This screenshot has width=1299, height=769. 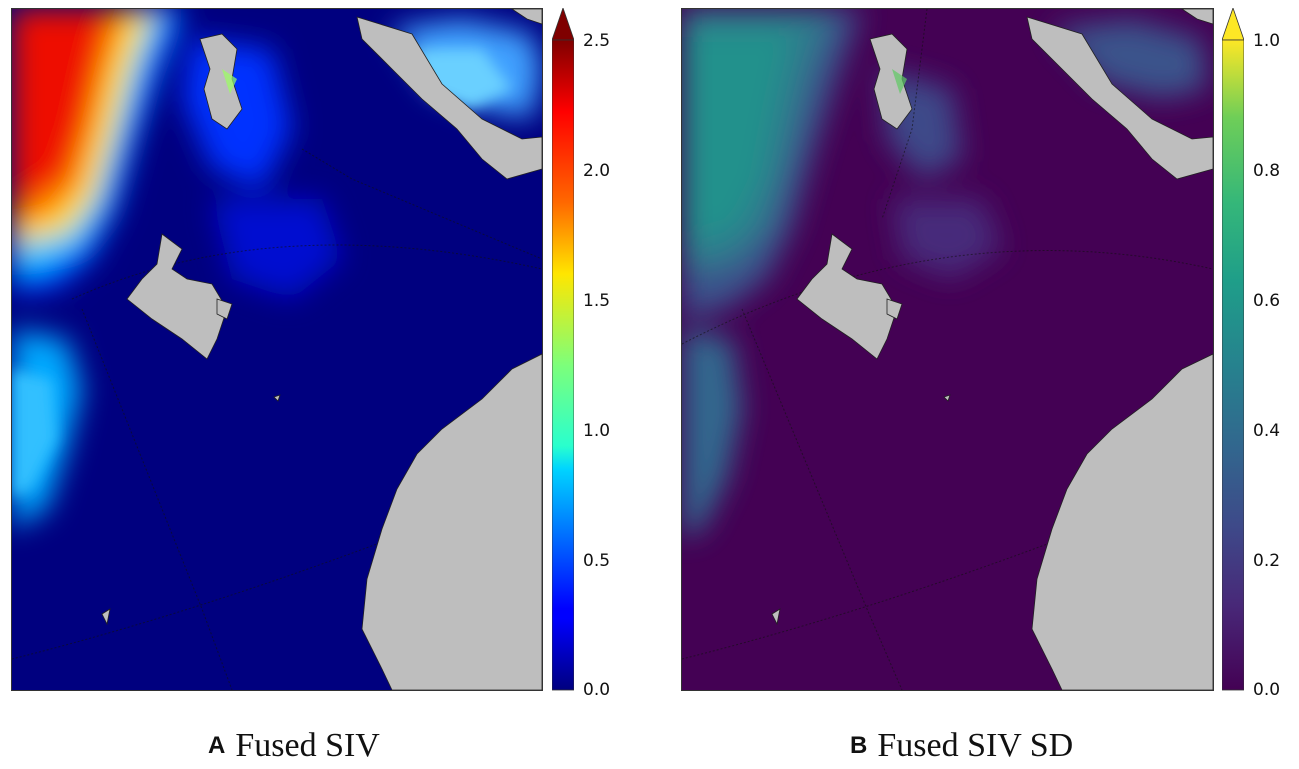 What do you see at coordinates (1267, 689) in the screenshot?
I see `colorbar-b-tick-label: 0.0` at bounding box center [1267, 689].